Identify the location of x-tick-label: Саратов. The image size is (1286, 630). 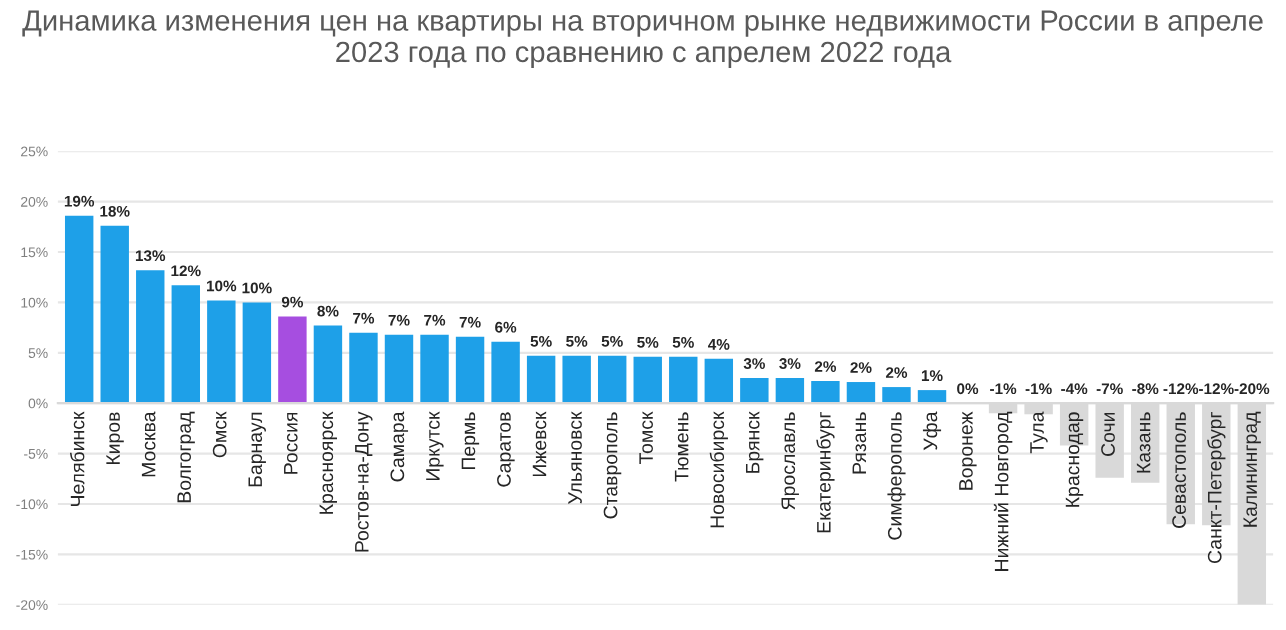
(506, 449).